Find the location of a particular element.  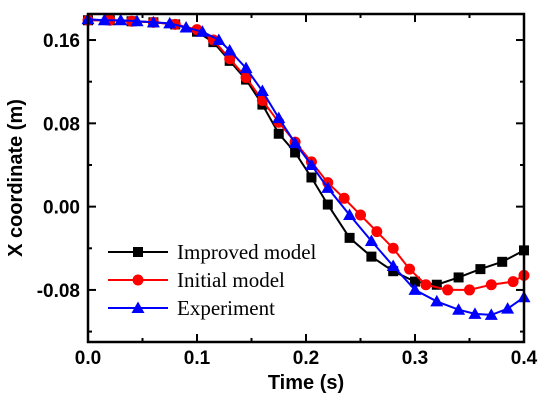

y-tick-label: 0.08 is located at coordinates (61, 124).